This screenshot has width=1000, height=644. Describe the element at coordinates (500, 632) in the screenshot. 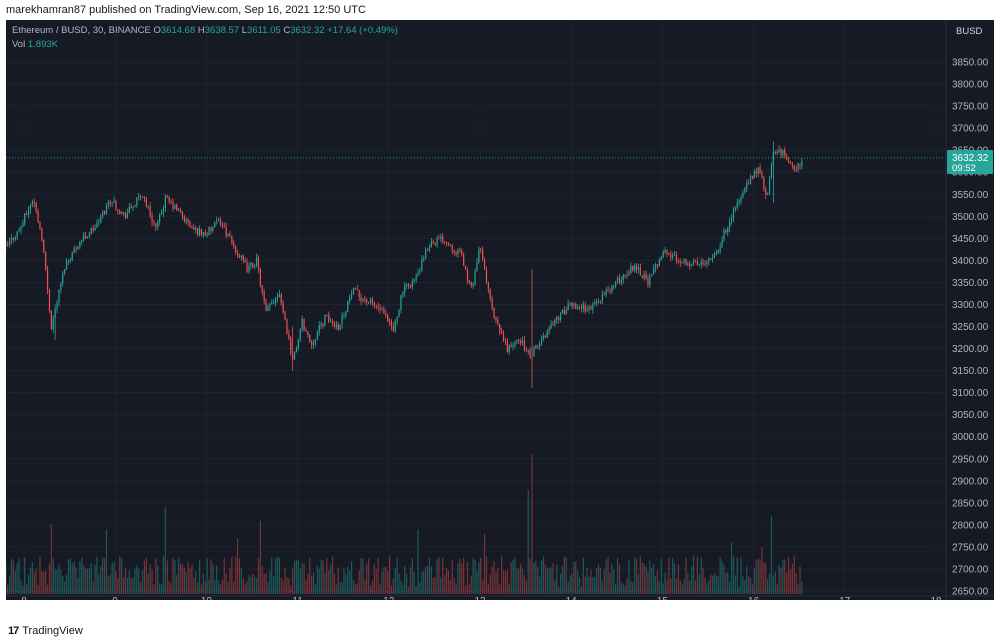

I see `footer-bar: 17 TradingView` at that location.